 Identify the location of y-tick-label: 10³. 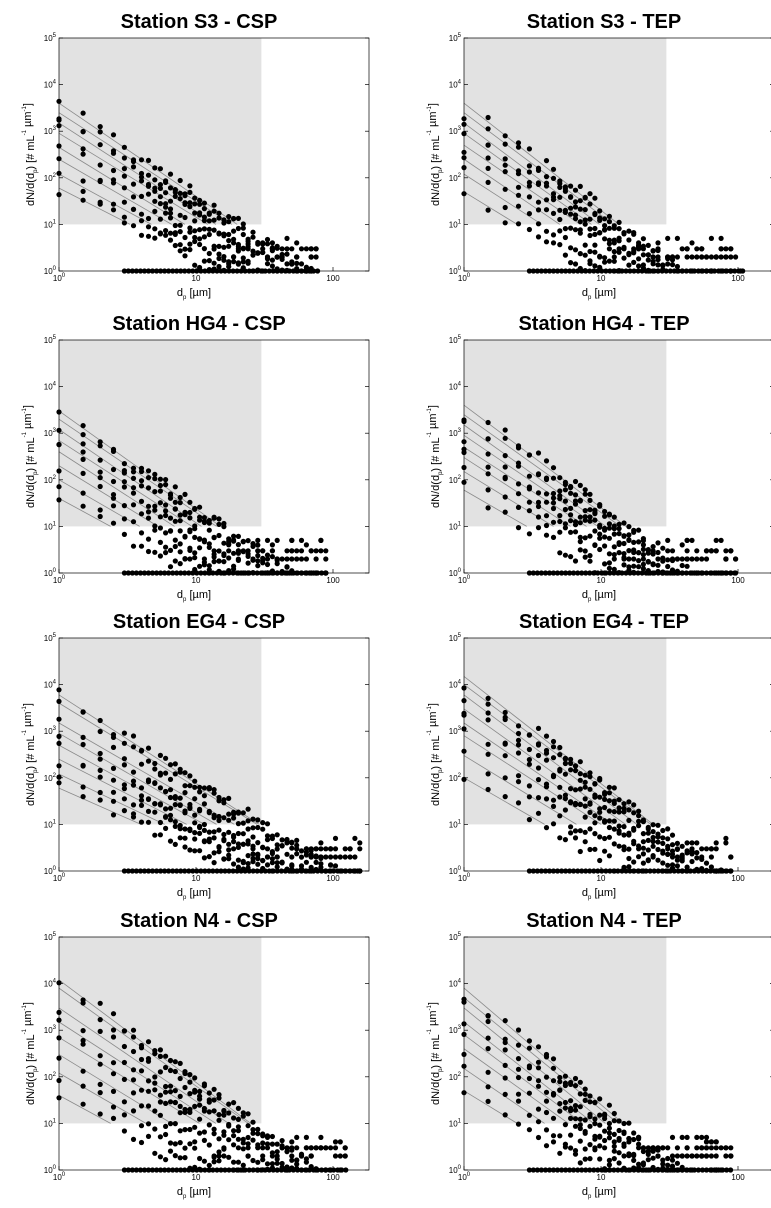
(455, 131).